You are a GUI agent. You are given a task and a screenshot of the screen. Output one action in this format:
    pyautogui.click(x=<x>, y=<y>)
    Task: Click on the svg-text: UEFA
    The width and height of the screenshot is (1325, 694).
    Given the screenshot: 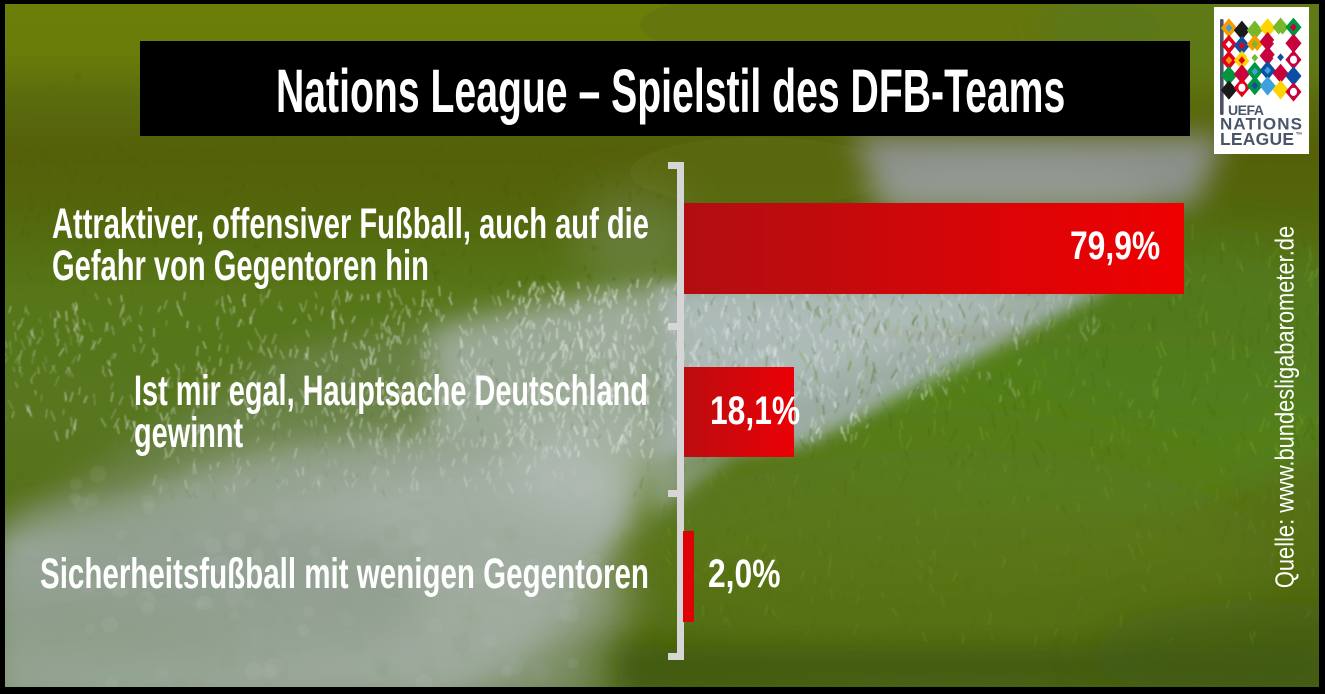 What is the action you would take?
    pyautogui.click(x=1246, y=110)
    